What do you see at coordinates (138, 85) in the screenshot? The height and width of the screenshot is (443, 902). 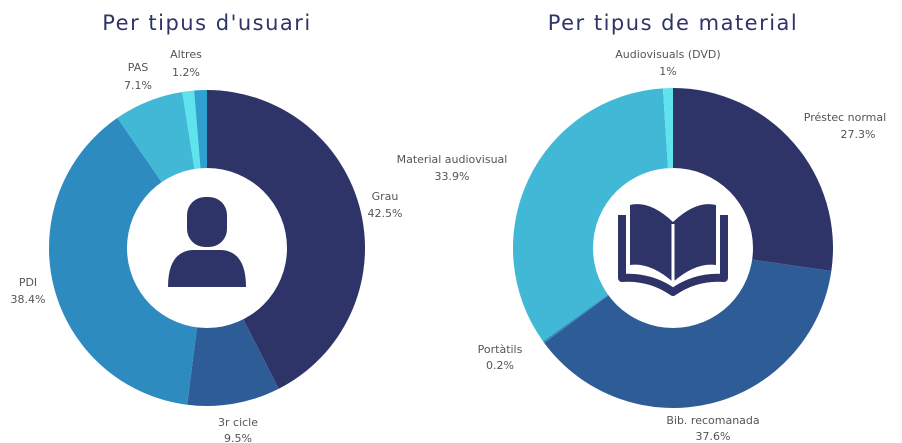 I see `value-label: 7.1%` at bounding box center [138, 85].